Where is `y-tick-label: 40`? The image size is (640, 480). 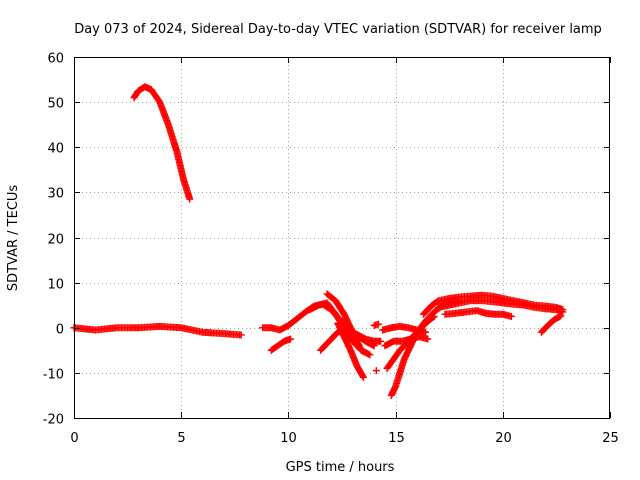
y-tick-label: 40 is located at coordinates (55, 149).